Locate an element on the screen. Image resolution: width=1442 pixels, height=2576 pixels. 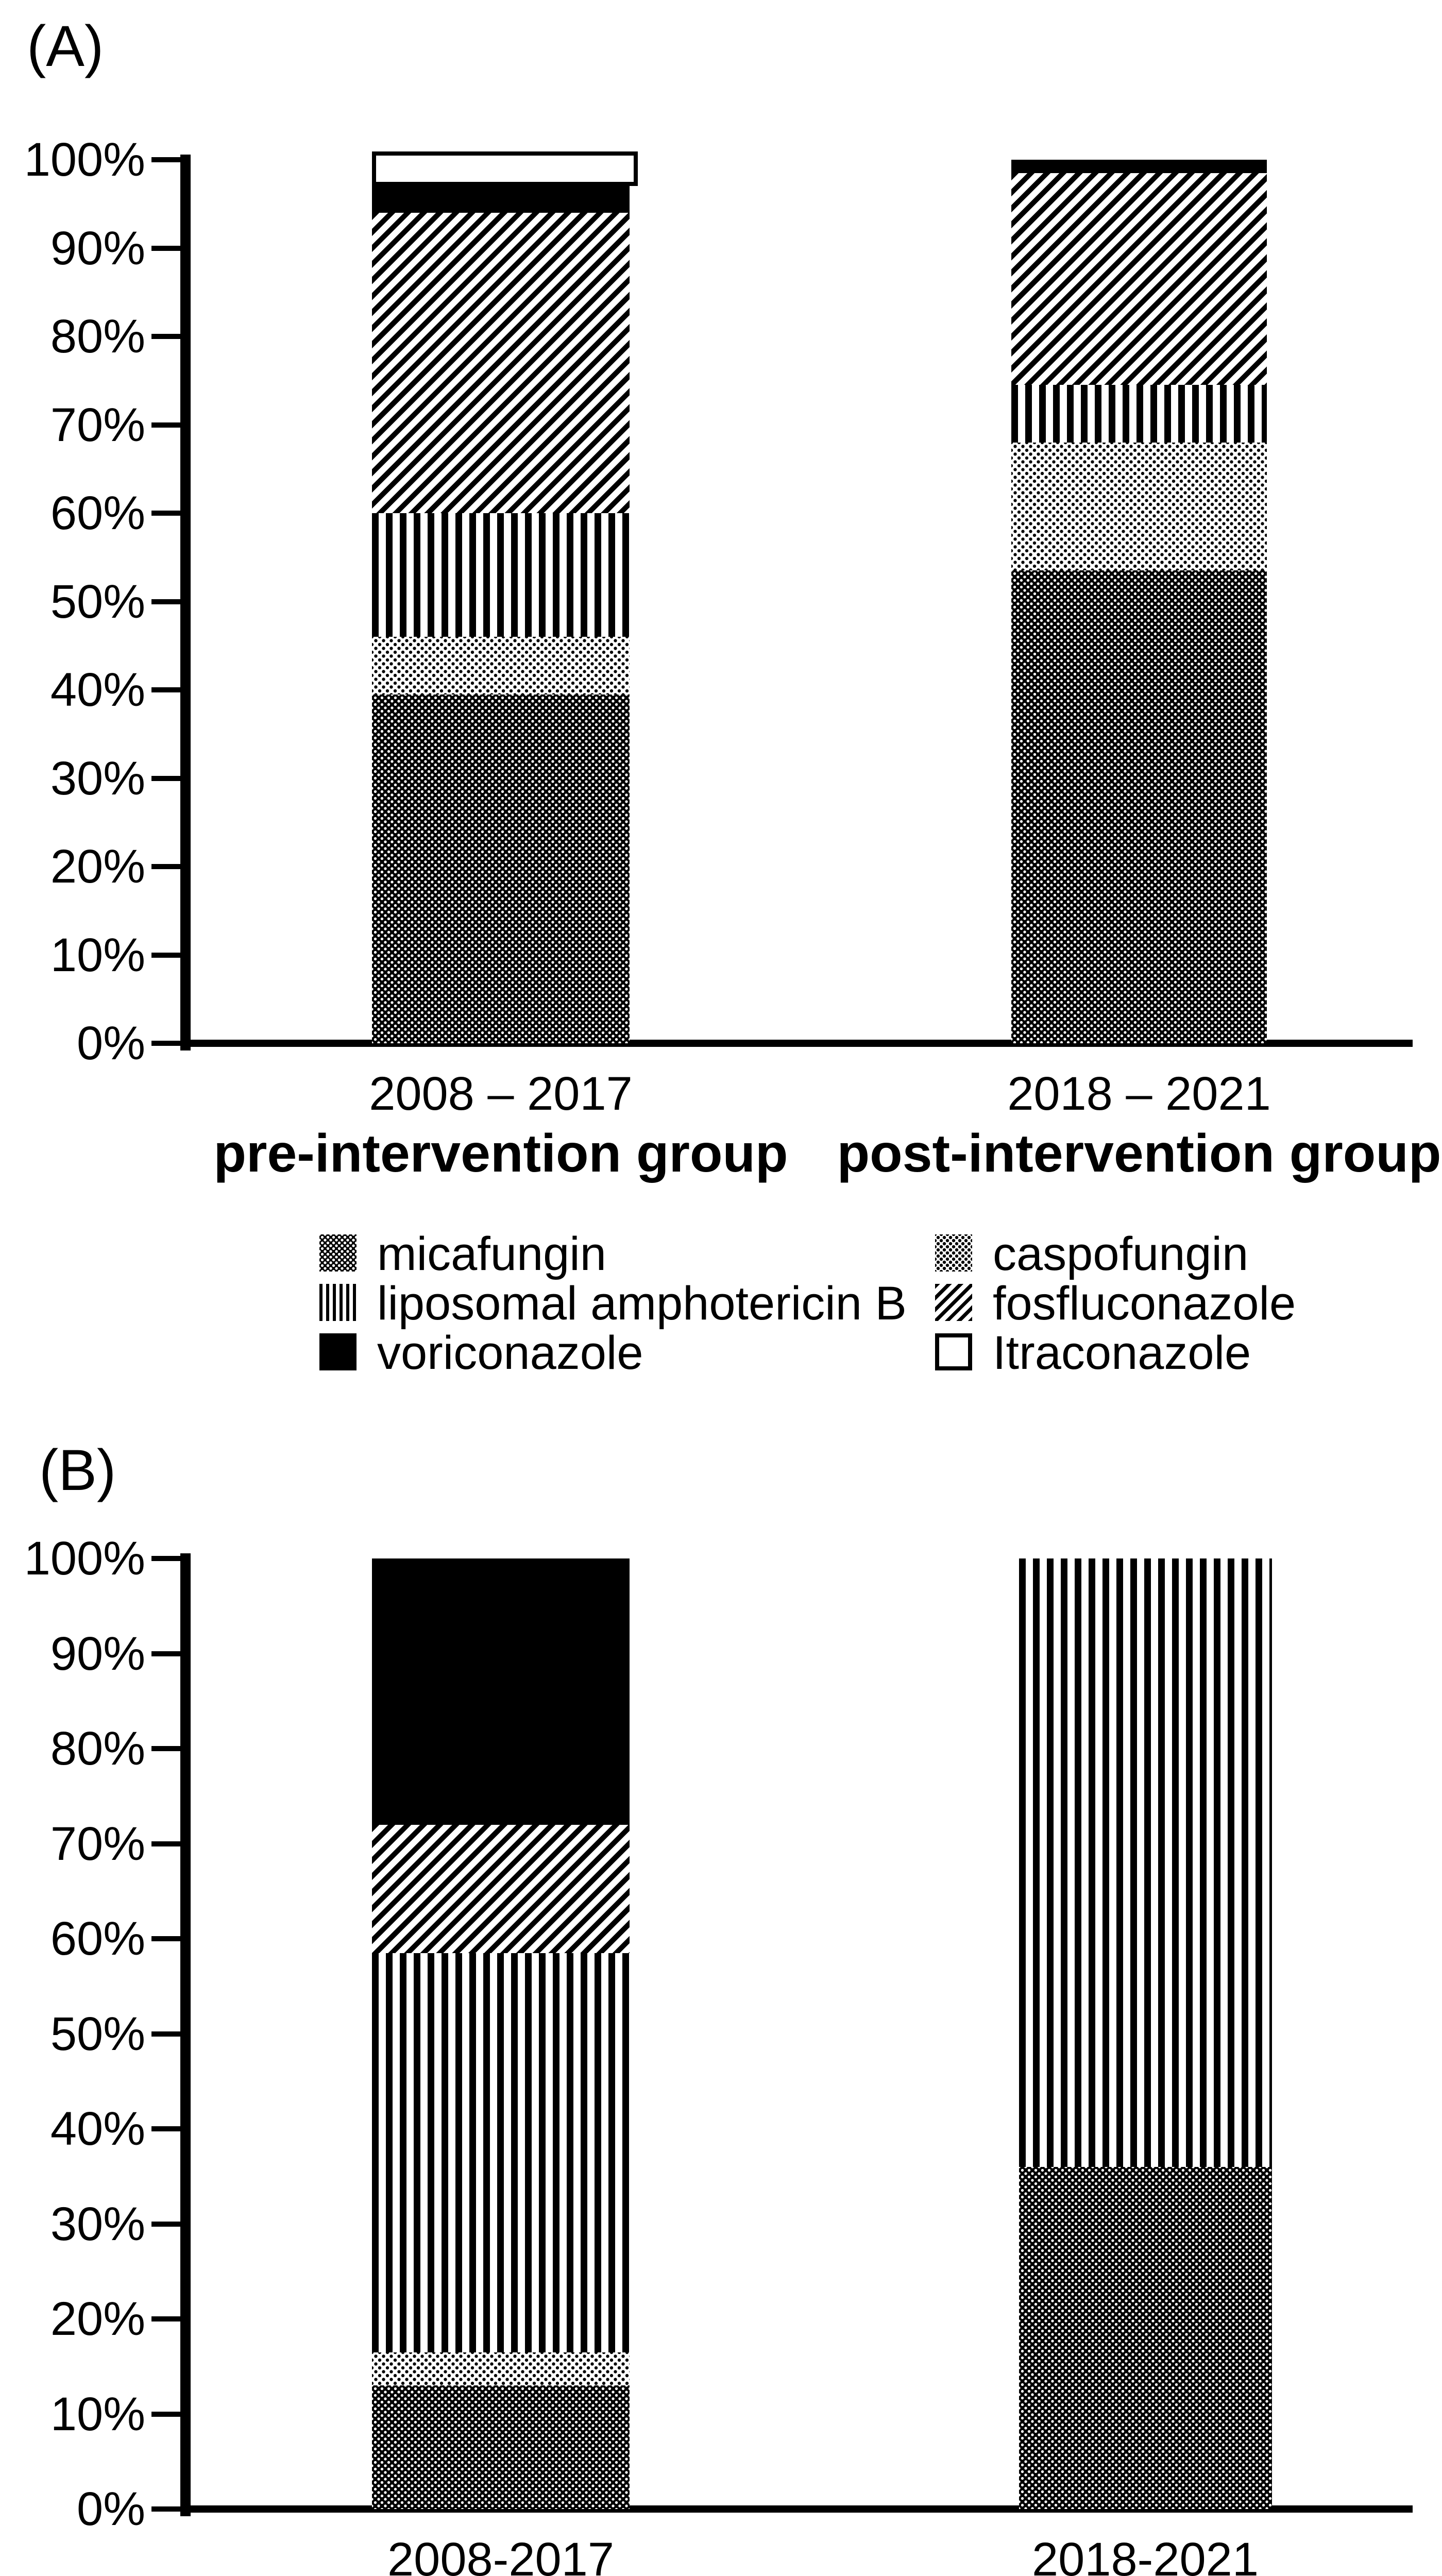
legend-swatch-itraconazole is located at coordinates (953, 1351).